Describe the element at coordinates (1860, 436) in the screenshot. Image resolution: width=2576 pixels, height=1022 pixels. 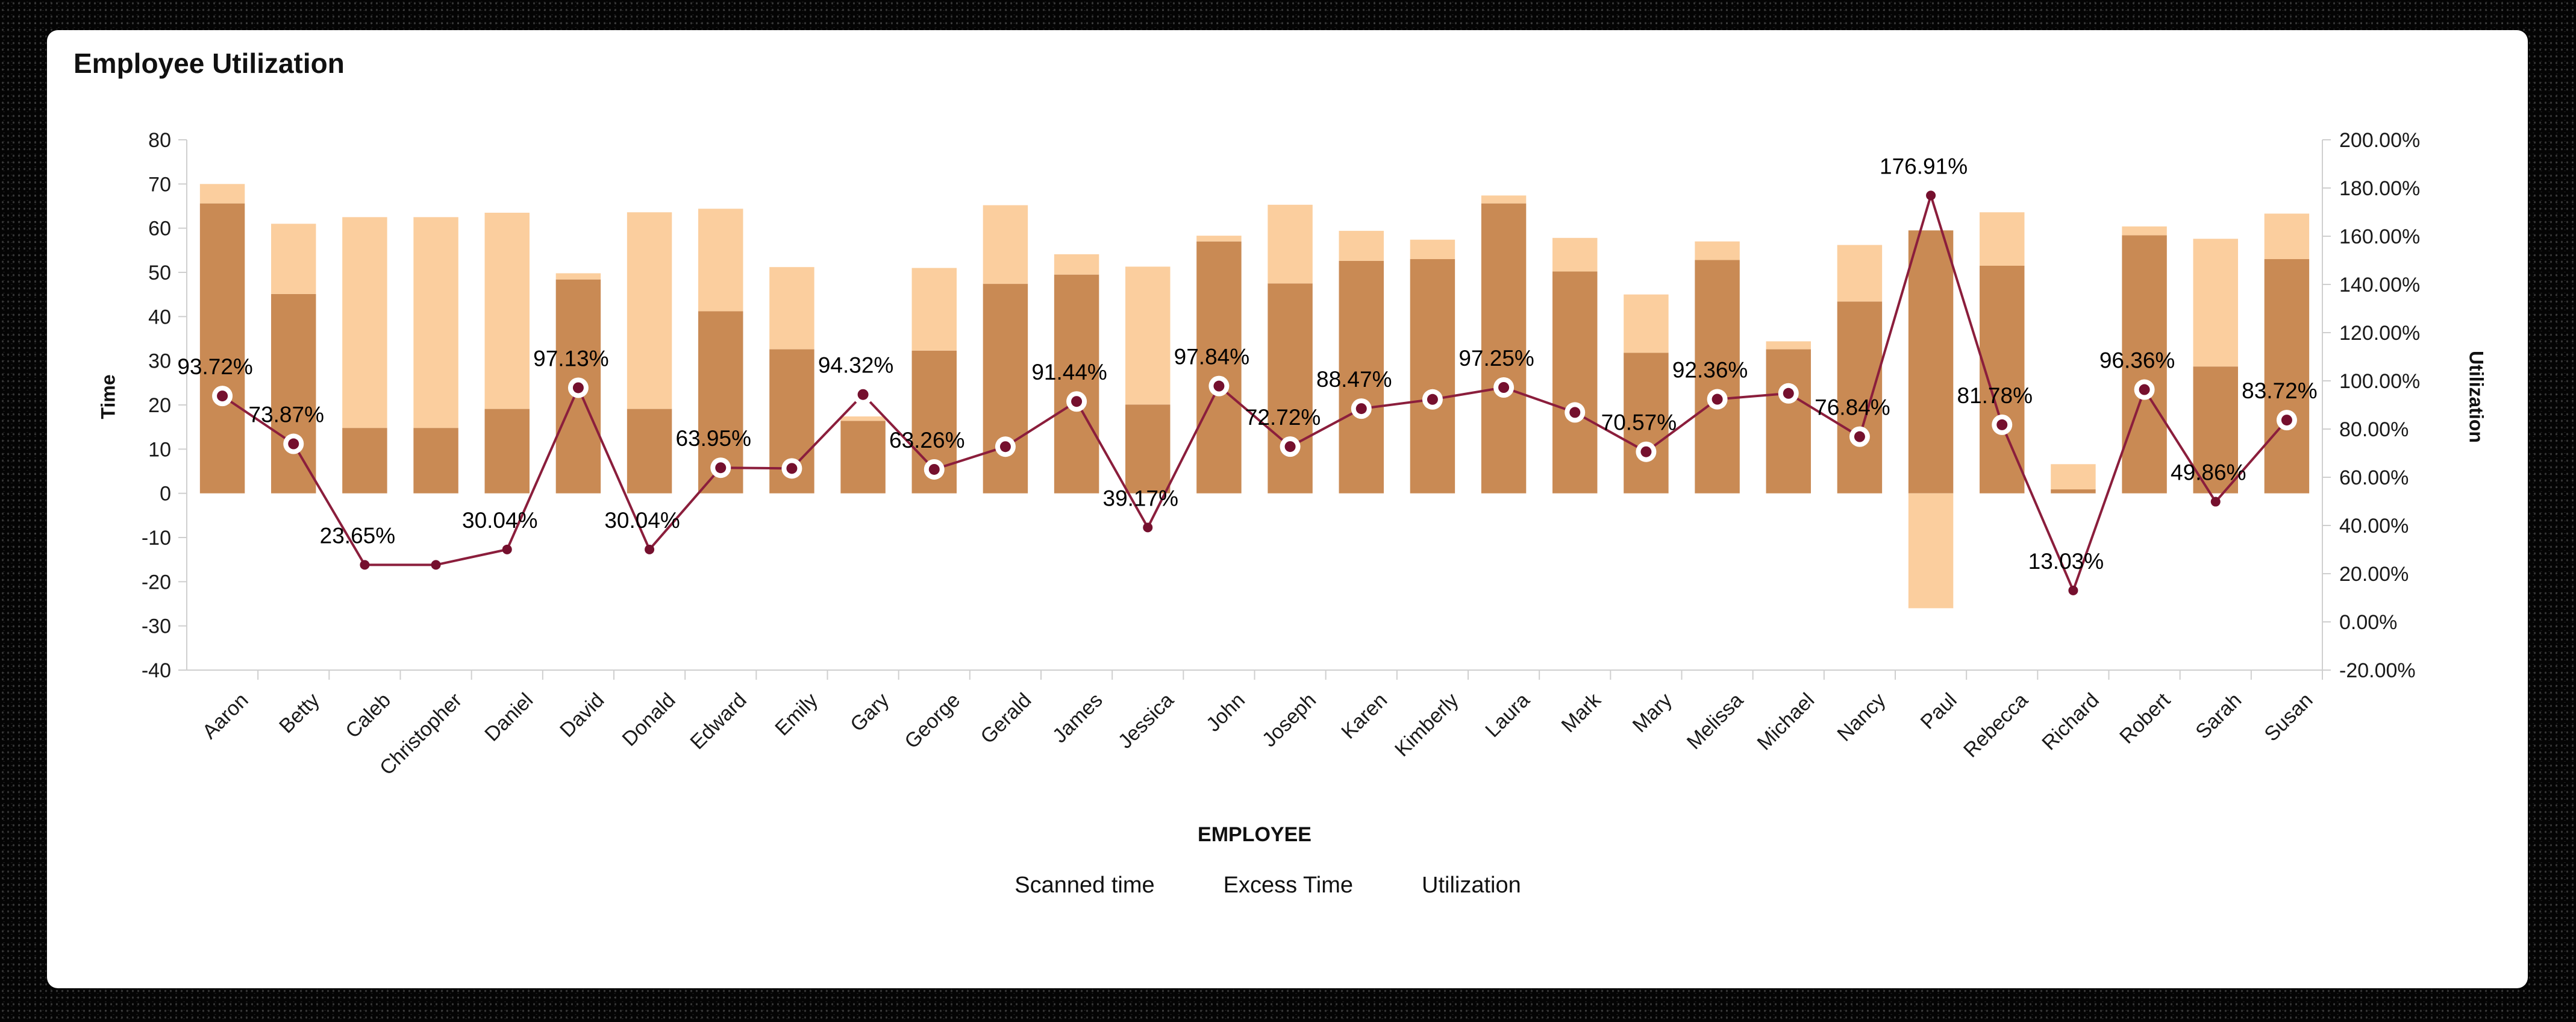
I see `utilization-point-Nancy` at that location.